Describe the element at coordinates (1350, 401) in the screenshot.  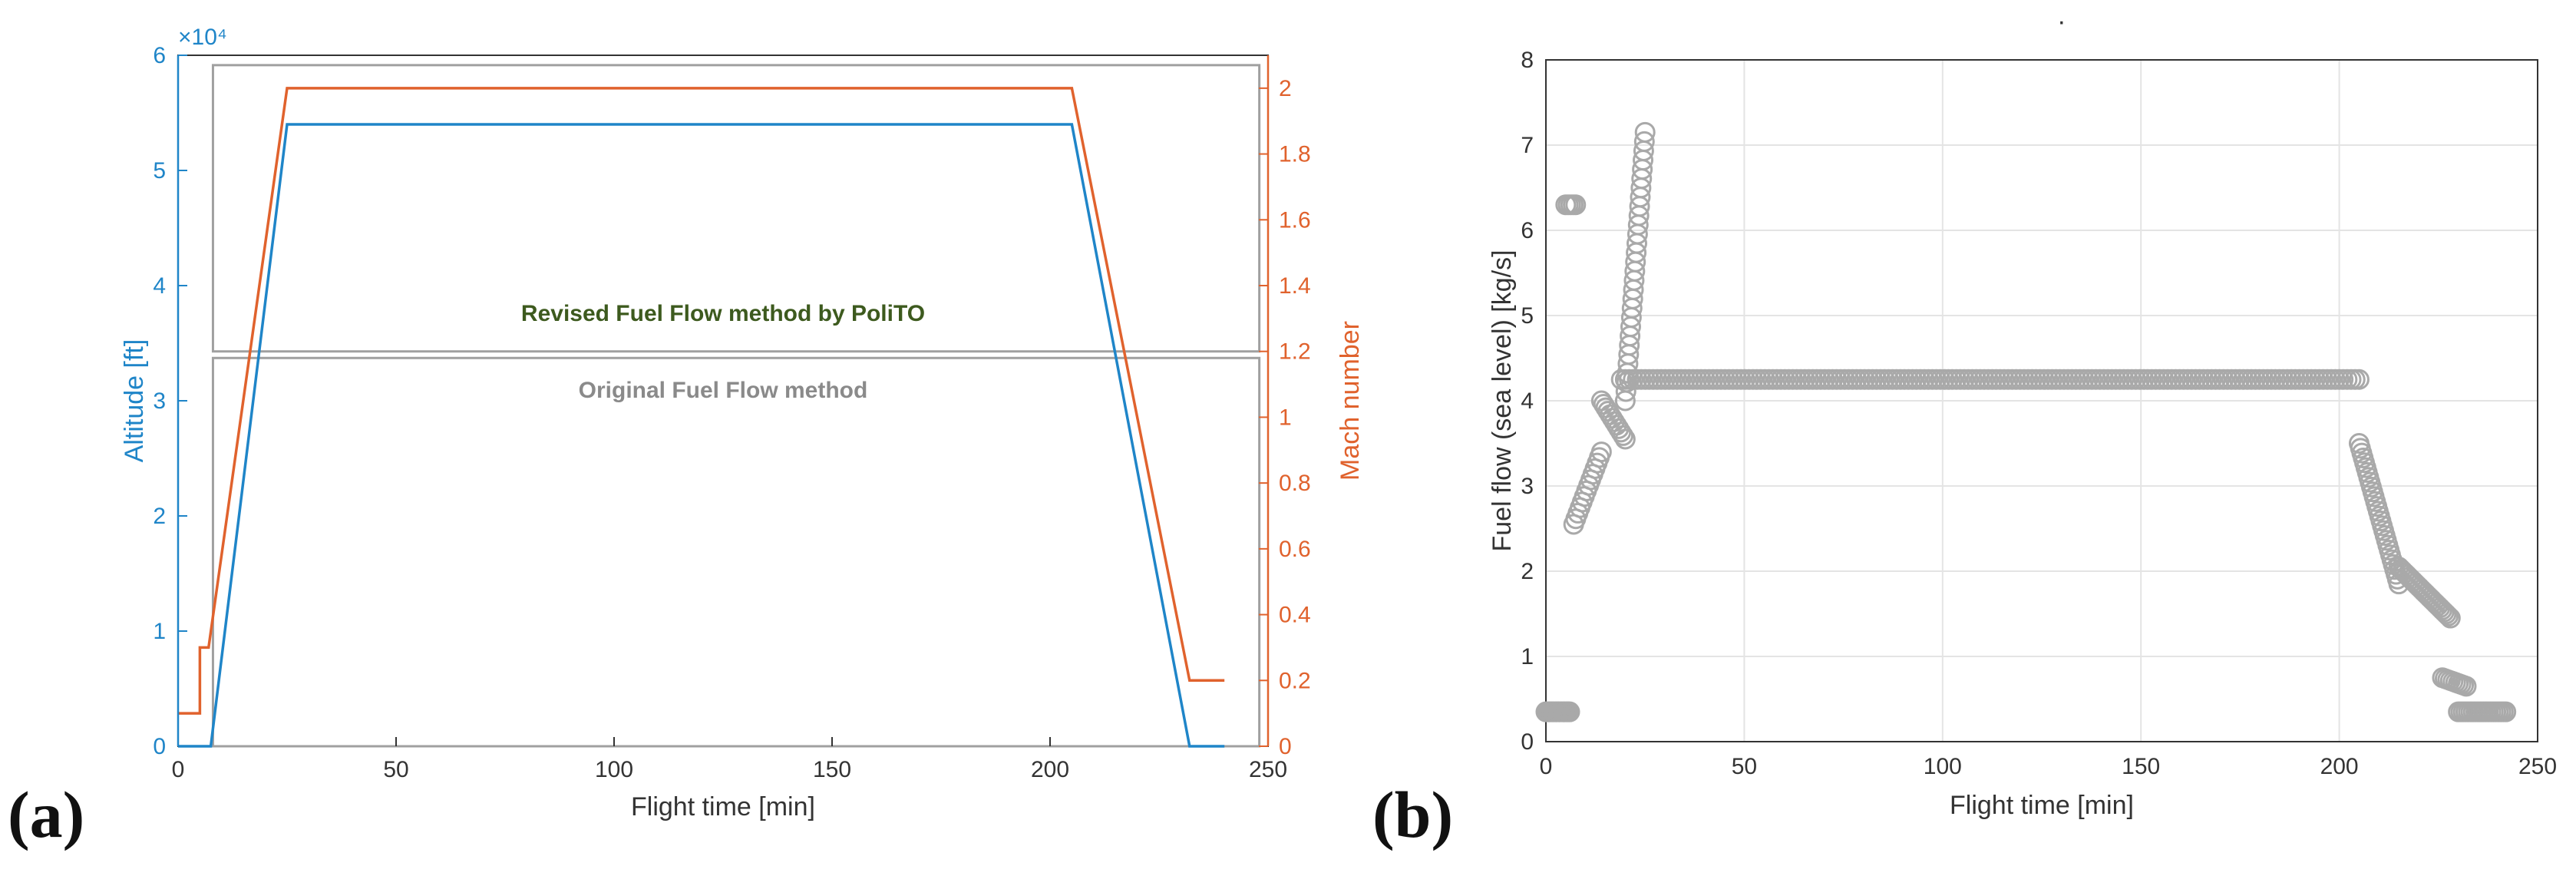
I see `mach-axis-label: Mach number` at that location.